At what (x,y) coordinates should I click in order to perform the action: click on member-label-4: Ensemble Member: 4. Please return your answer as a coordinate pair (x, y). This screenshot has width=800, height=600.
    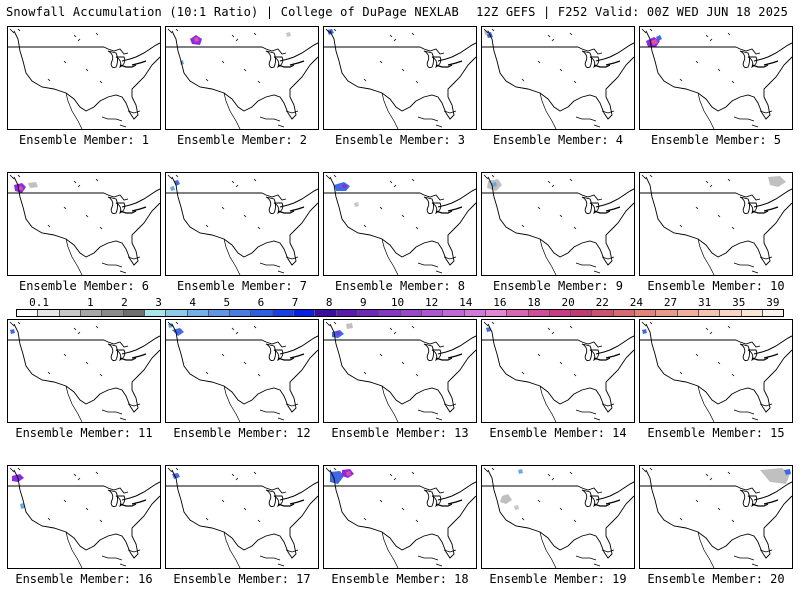
    Looking at the image, I should click on (558, 140).